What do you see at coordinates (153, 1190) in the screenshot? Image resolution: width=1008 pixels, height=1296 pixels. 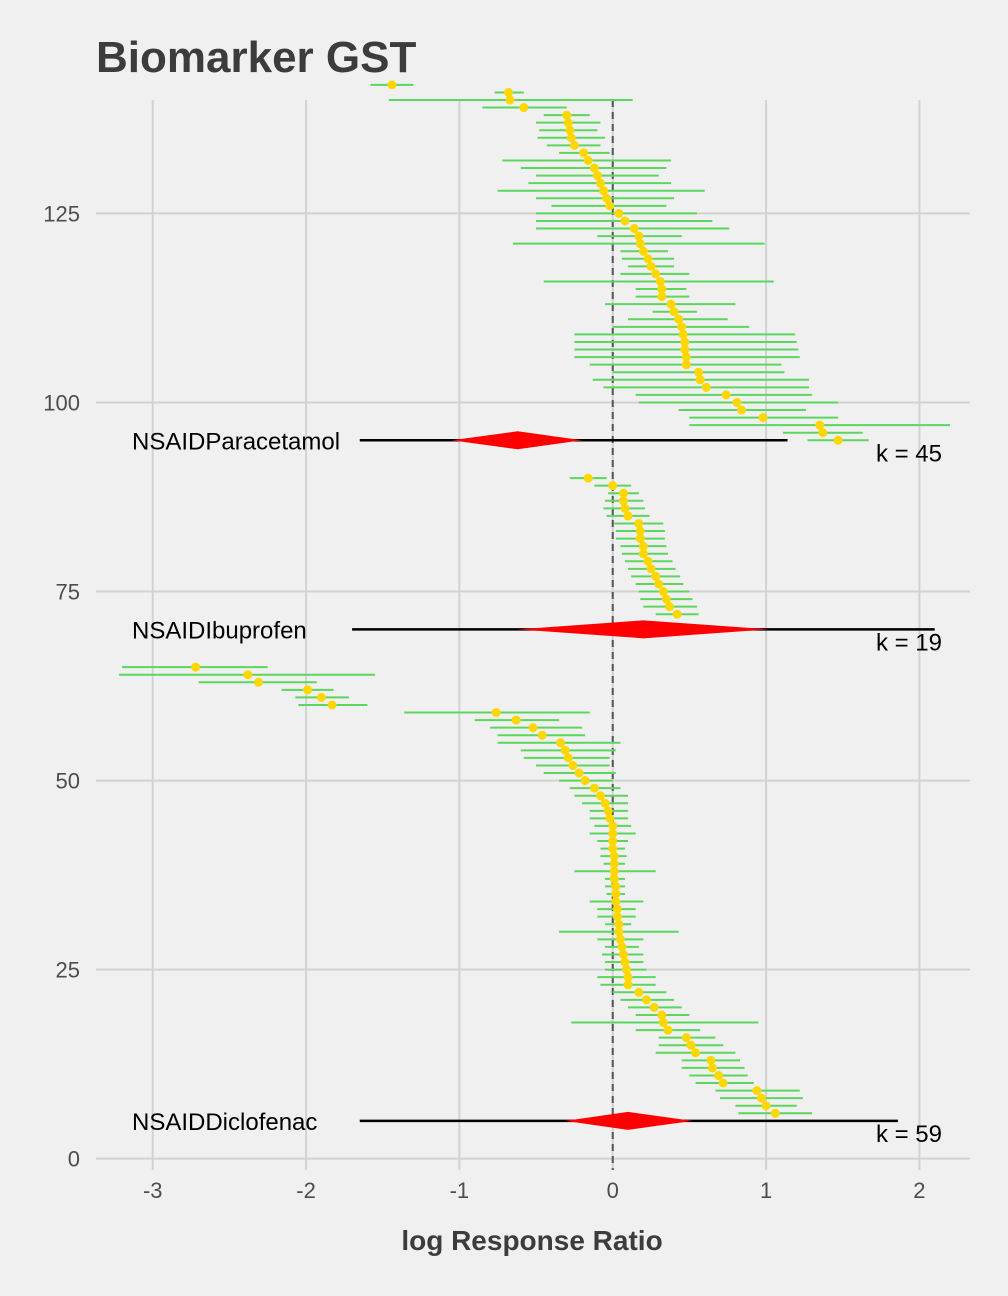 I see `x-tick-label: -3` at bounding box center [153, 1190].